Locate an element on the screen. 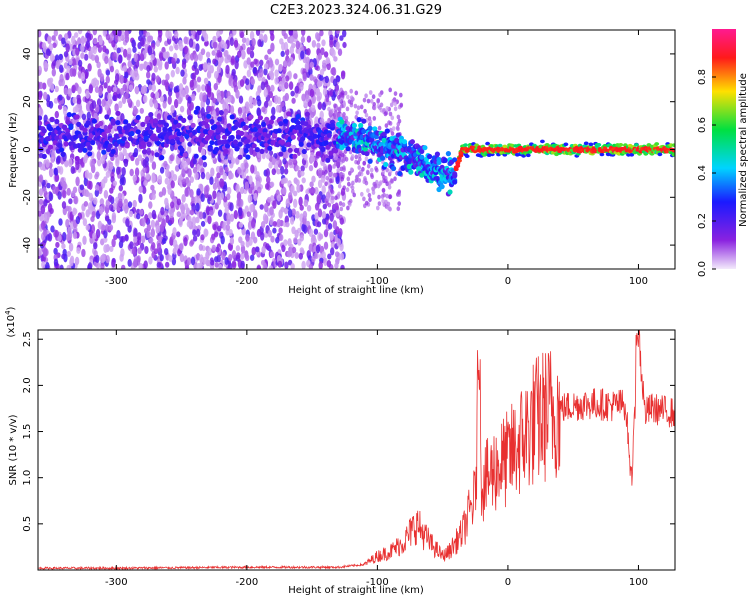 Image resolution: width=750 pixels, height=600 pixels. spectrogram-y-tick-label: -20 is located at coordinates (27, 197).